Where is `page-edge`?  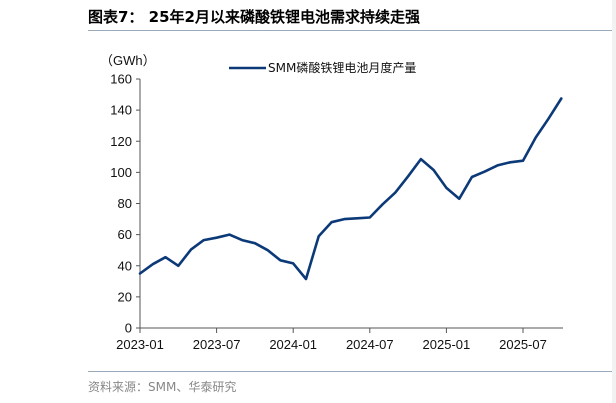
page-edge is located at coordinates (614, 201).